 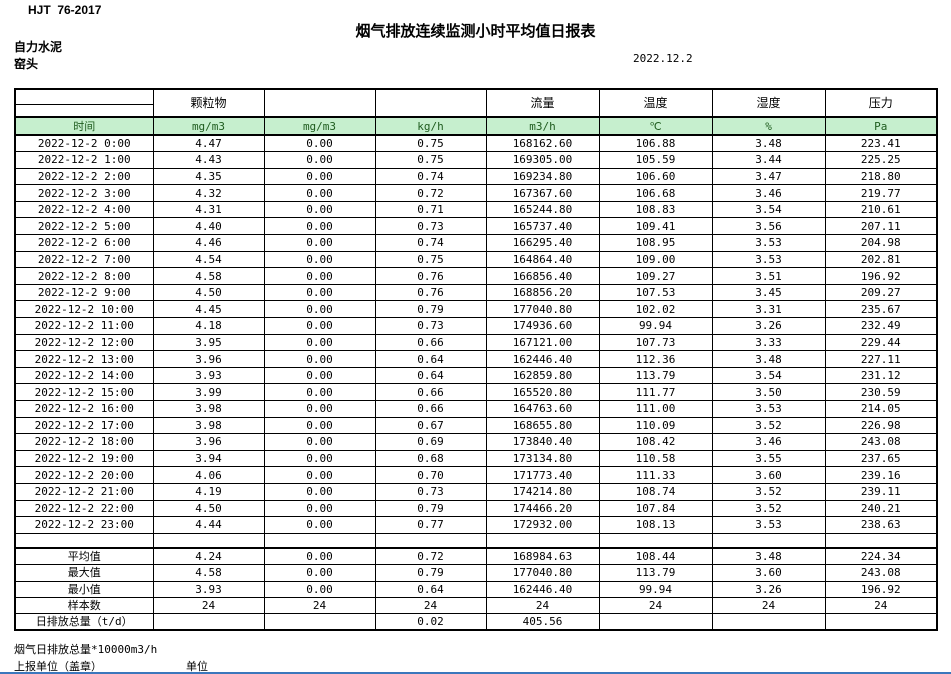 I want to click on time-cell: 2022-12-2 6:00, so click(x=84, y=243).